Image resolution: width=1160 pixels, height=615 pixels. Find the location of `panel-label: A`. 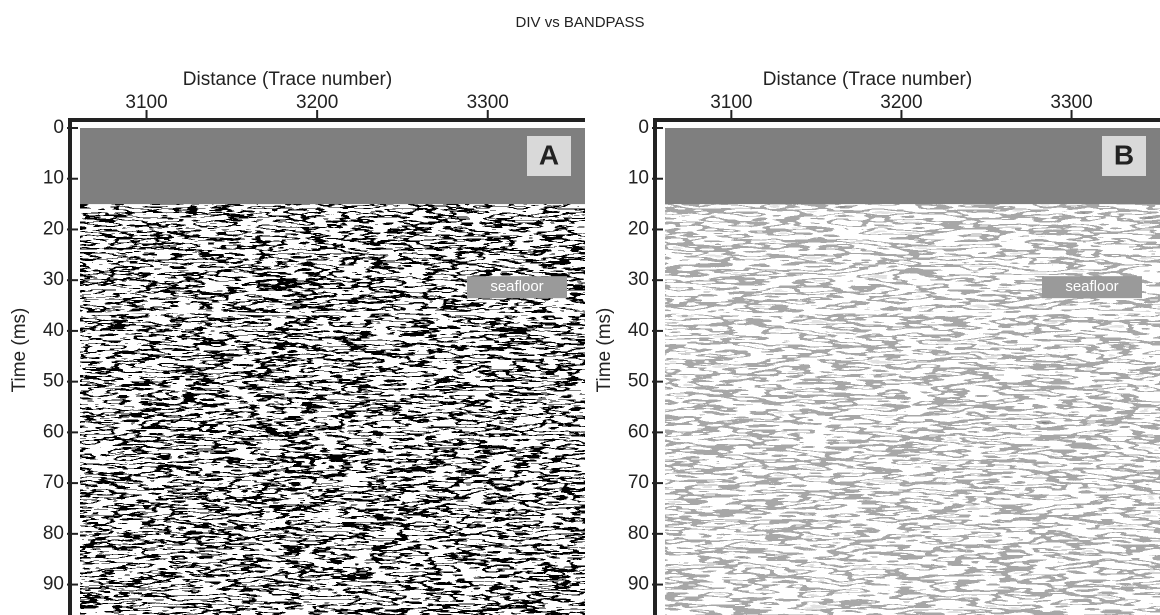

panel-label: A is located at coordinates (549, 154).